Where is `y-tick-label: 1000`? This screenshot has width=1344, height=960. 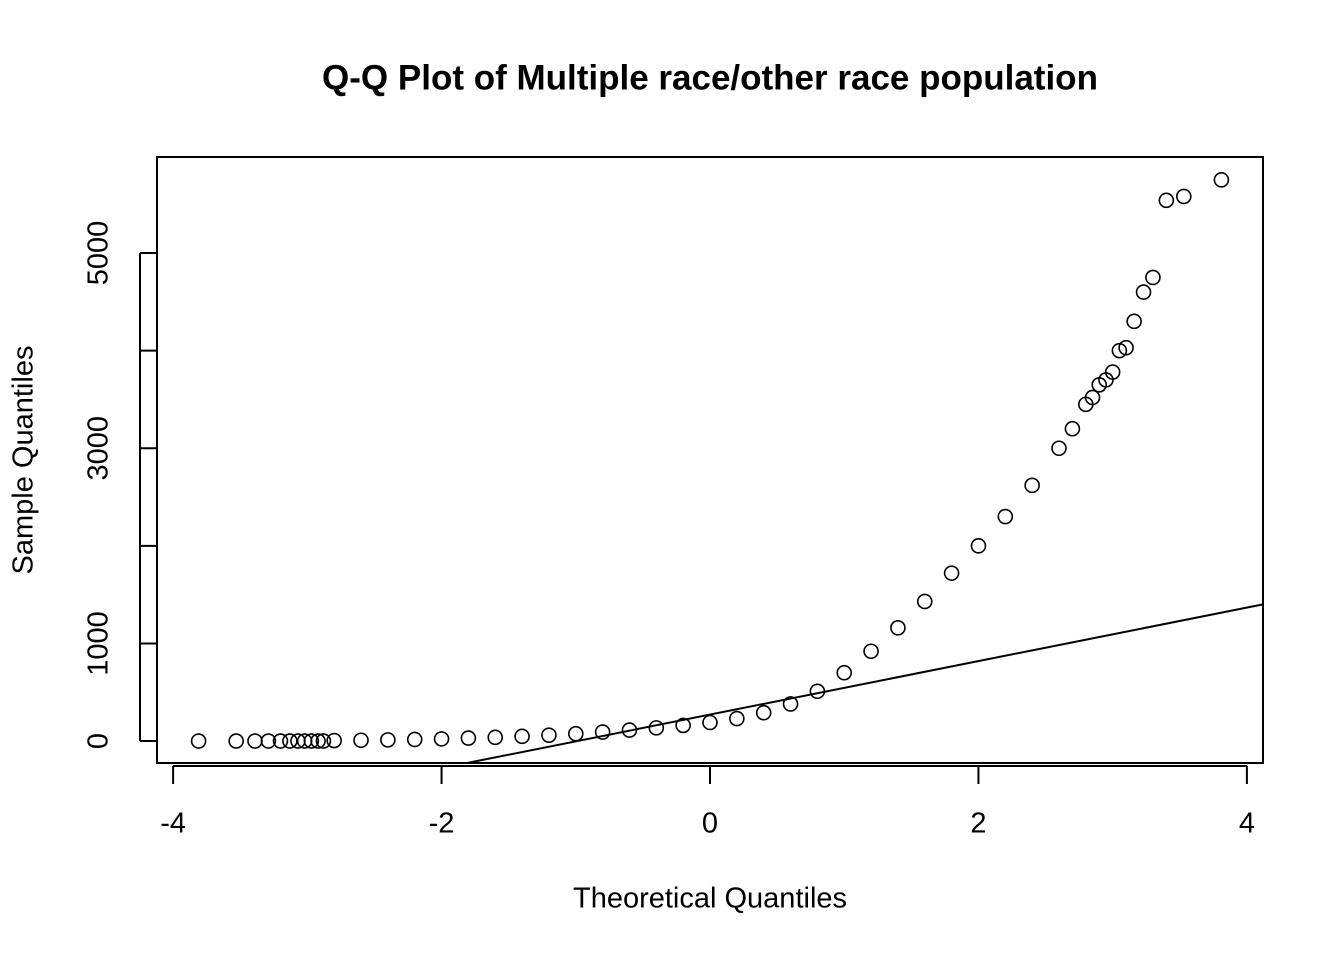
y-tick-label: 1000 is located at coordinates (99, 643).